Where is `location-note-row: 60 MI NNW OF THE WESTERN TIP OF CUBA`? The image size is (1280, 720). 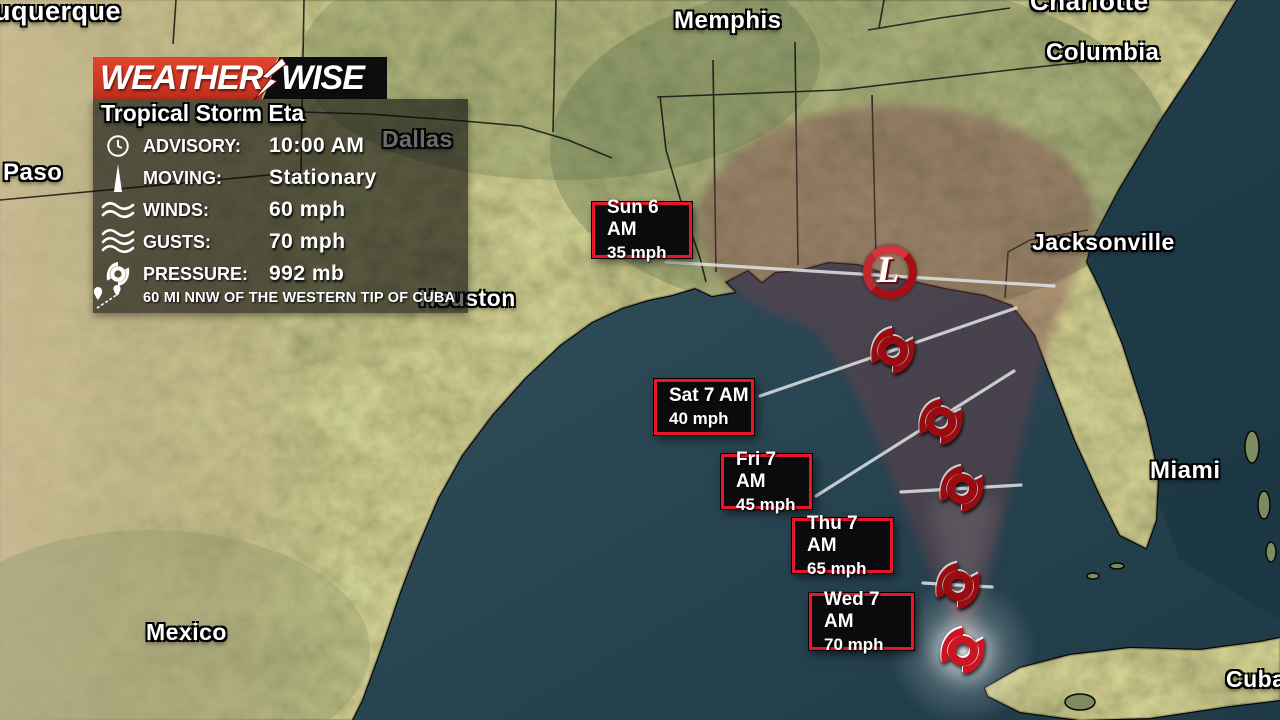
location-note-row: 60 MI NNW OF THE WESTERN TIP OF CUBA is located at coordinates (280, 298).